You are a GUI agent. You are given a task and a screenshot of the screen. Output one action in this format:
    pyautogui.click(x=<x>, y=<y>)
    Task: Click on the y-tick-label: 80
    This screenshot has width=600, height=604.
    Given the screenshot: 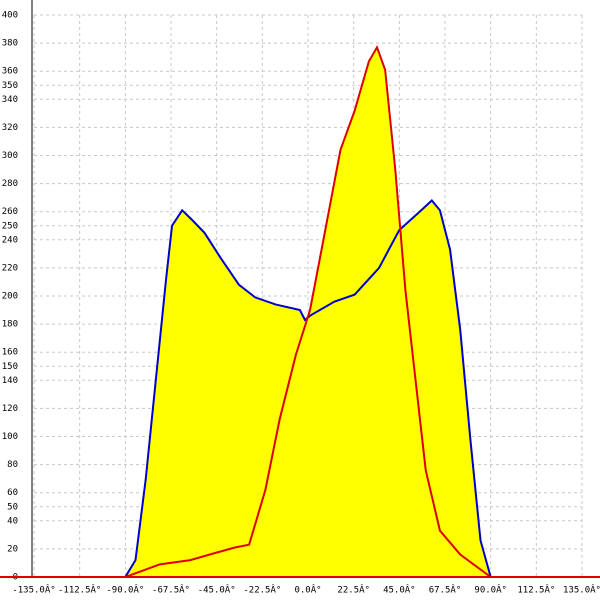 What is the action you would take?
    pyautogui.click(x=12, y=465)
    